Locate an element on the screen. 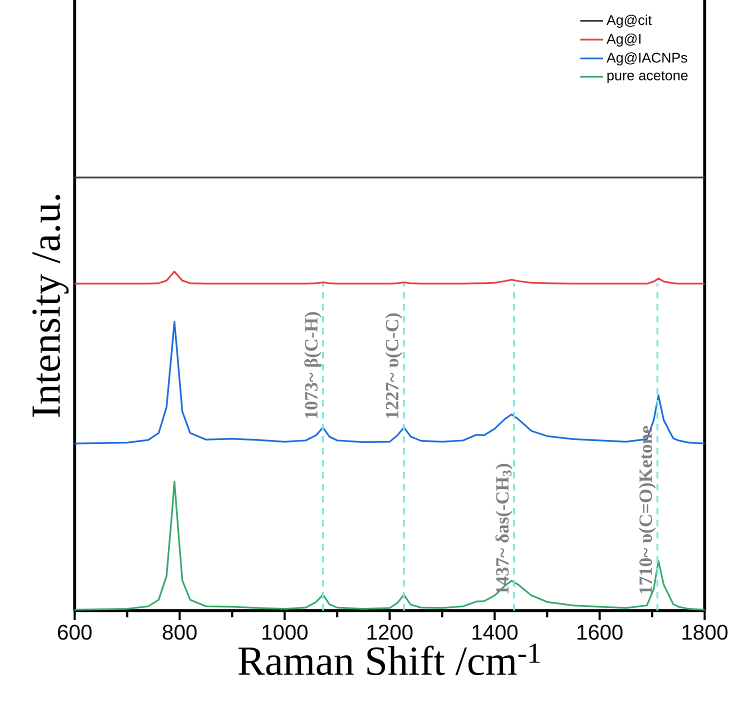  legend-label: pure acetone is located at coordinates (647, 77).